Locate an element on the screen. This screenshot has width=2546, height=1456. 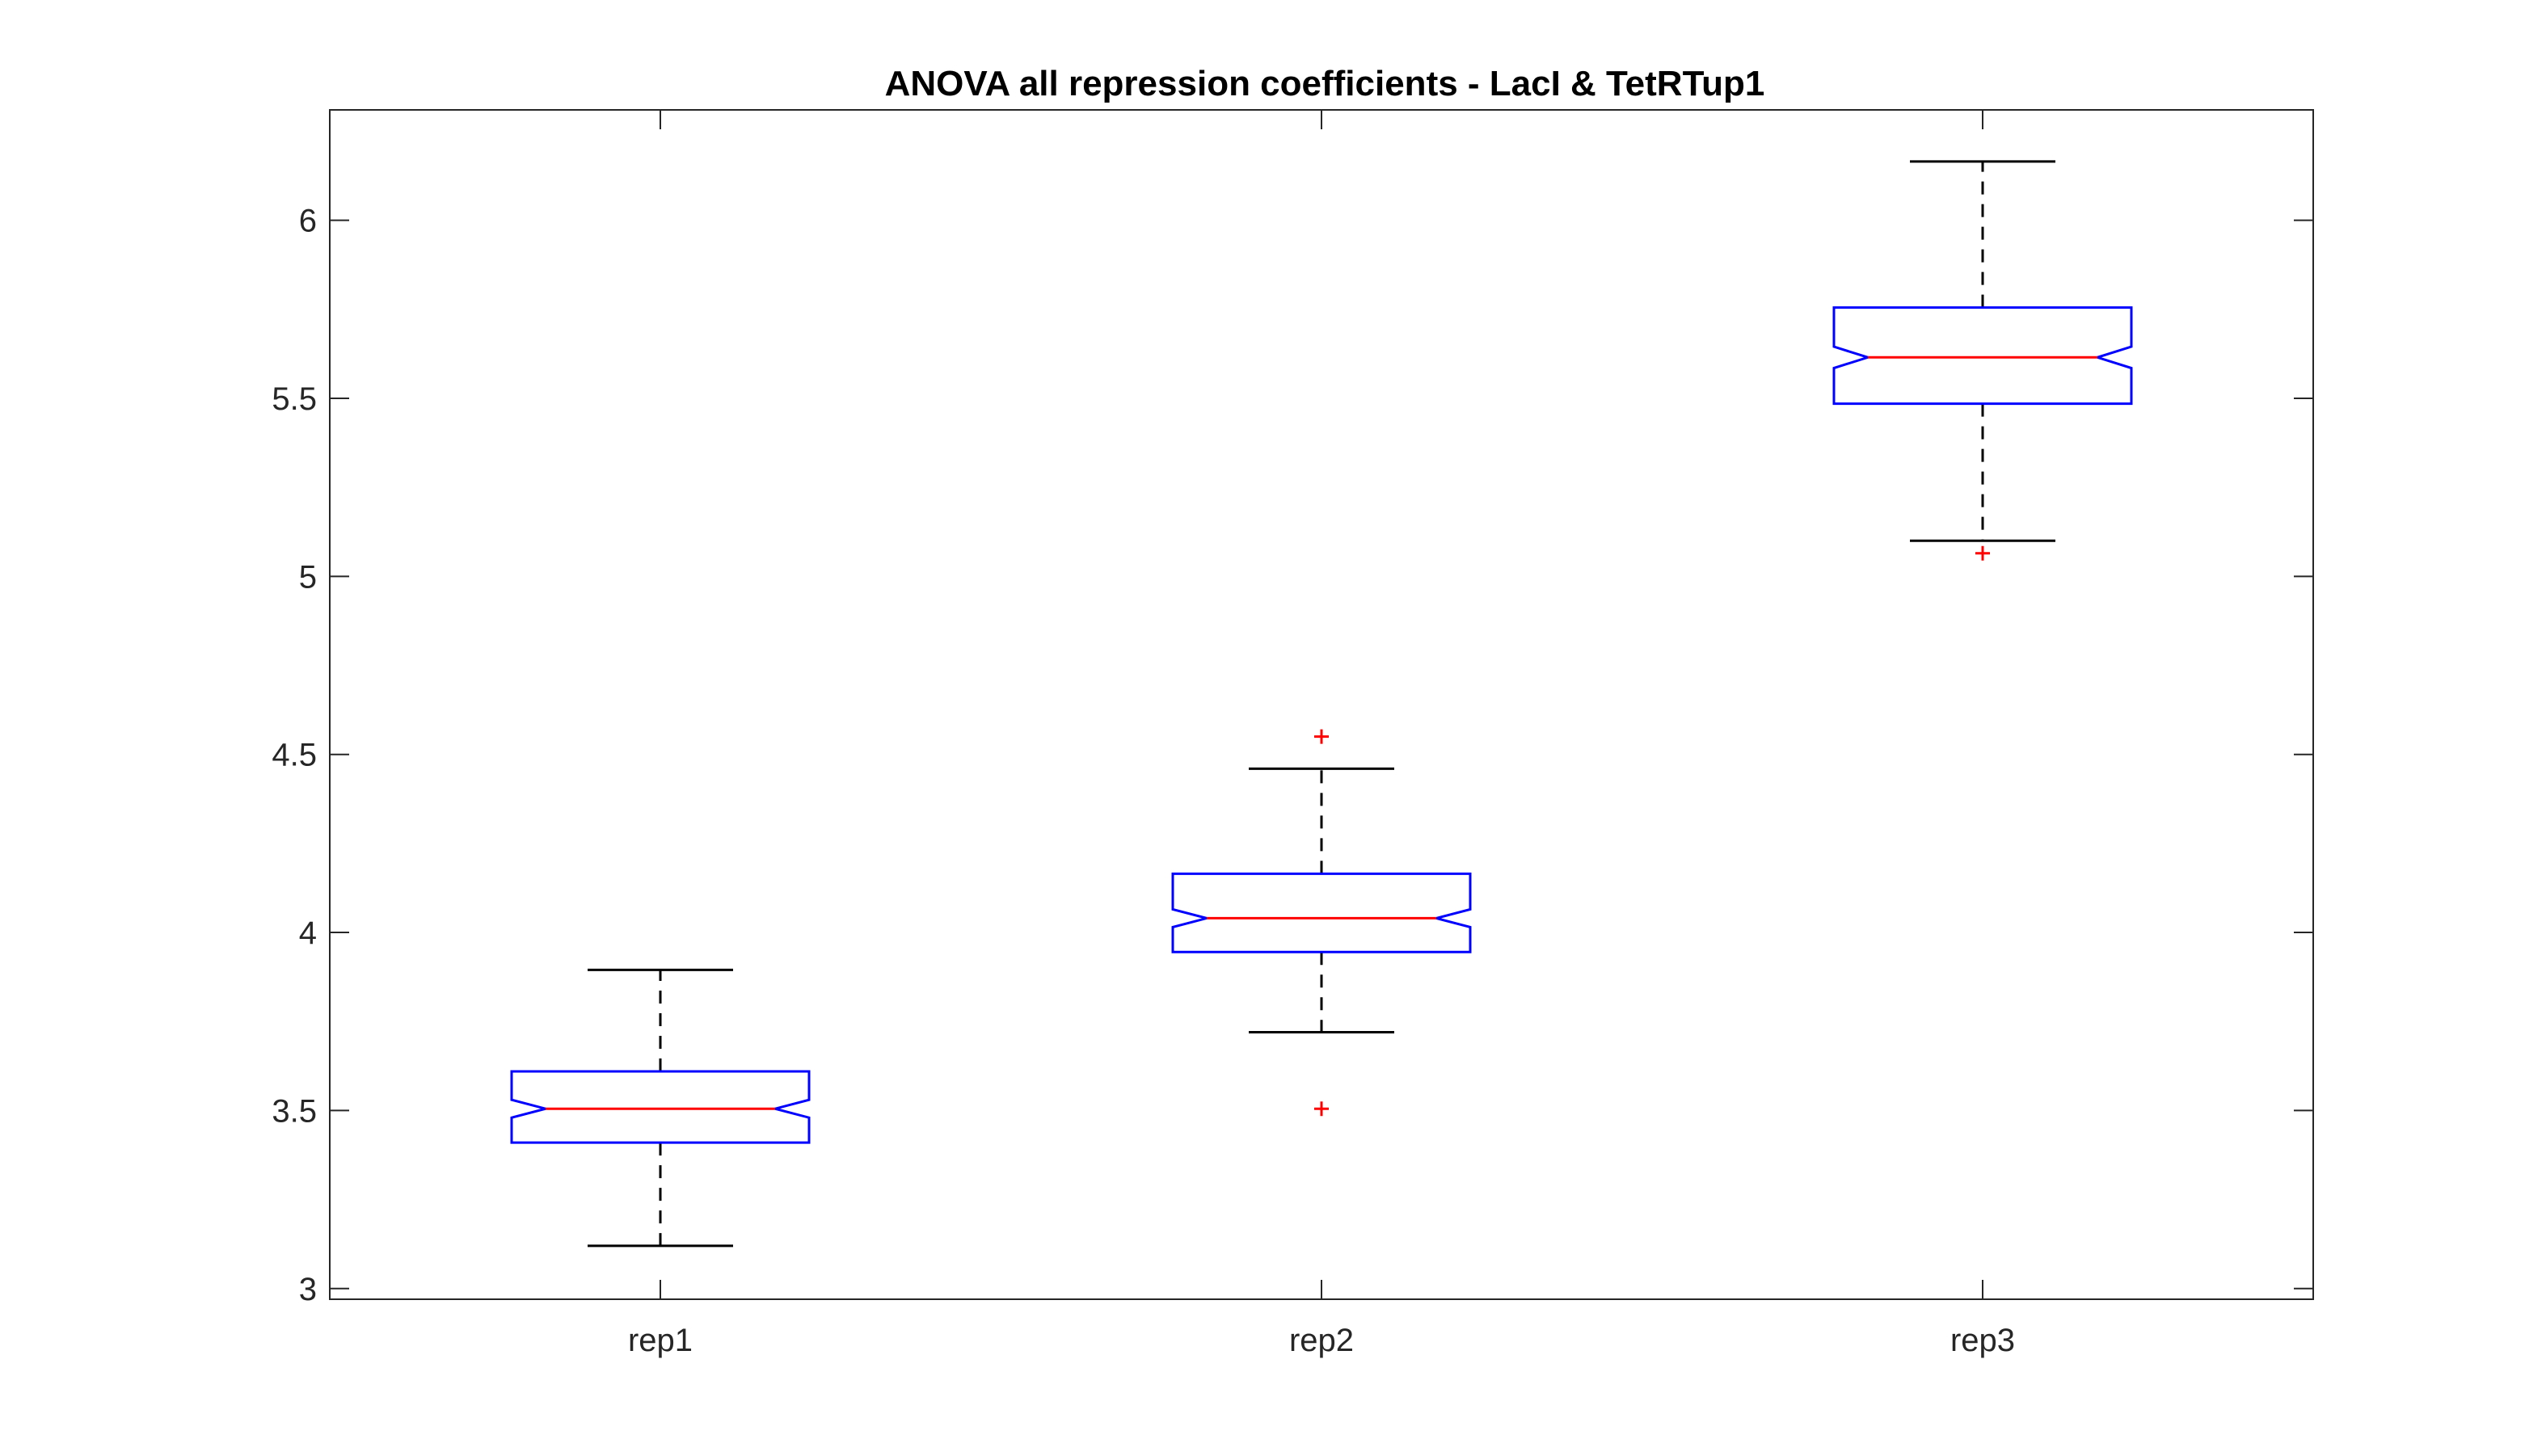
y-tick-label: 3 is located at coordinates (308, 1289).